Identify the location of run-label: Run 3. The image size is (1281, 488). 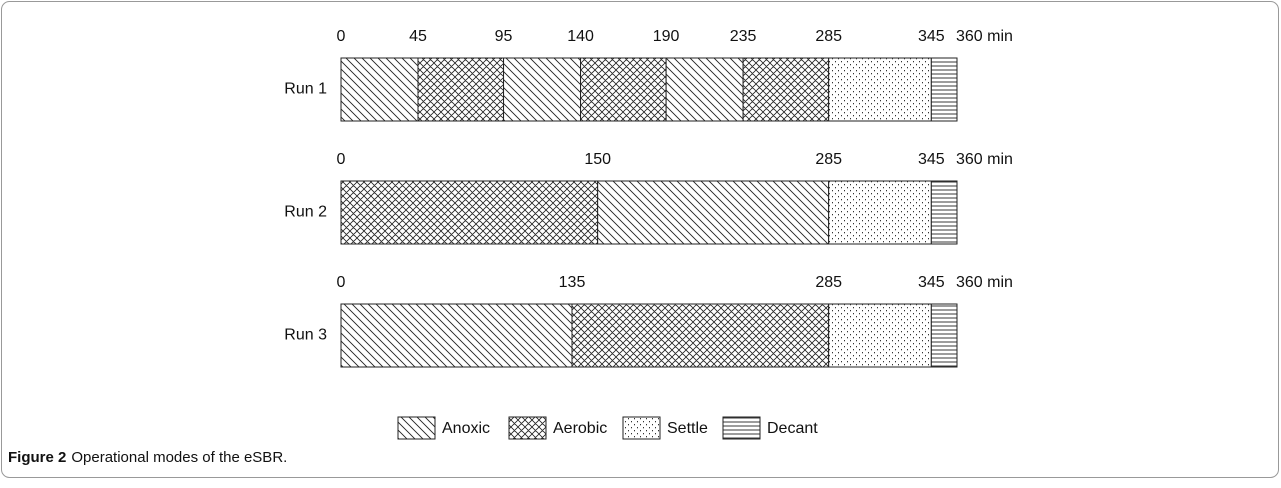
(305, 335).